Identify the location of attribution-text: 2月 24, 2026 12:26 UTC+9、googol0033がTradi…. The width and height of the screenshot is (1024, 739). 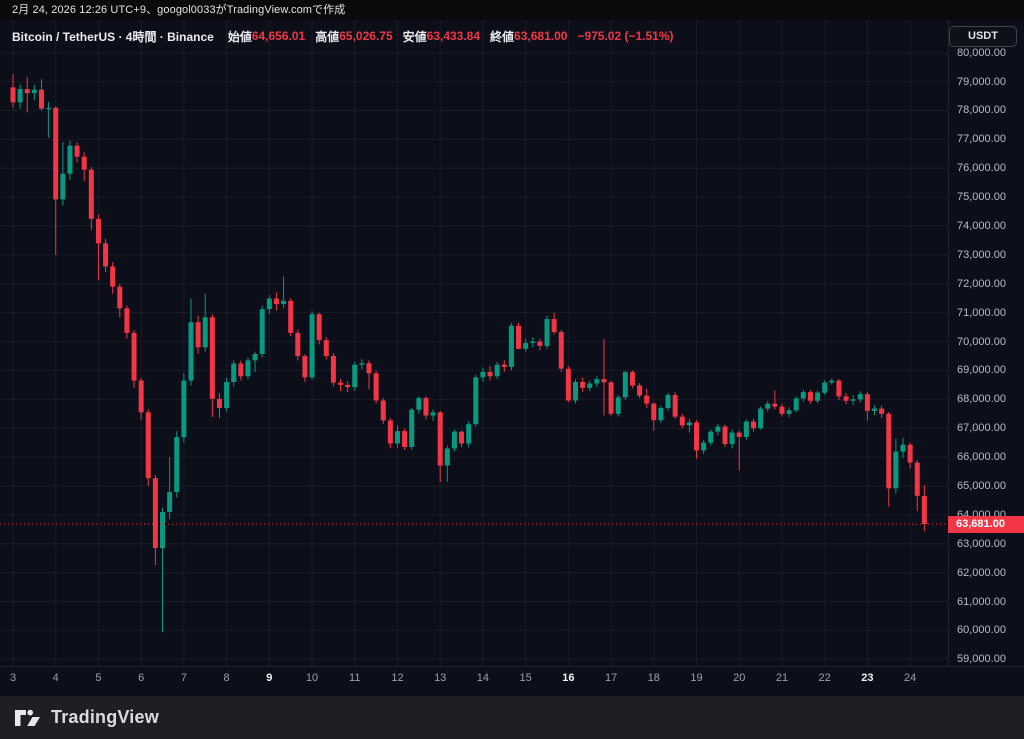
(179, 10).